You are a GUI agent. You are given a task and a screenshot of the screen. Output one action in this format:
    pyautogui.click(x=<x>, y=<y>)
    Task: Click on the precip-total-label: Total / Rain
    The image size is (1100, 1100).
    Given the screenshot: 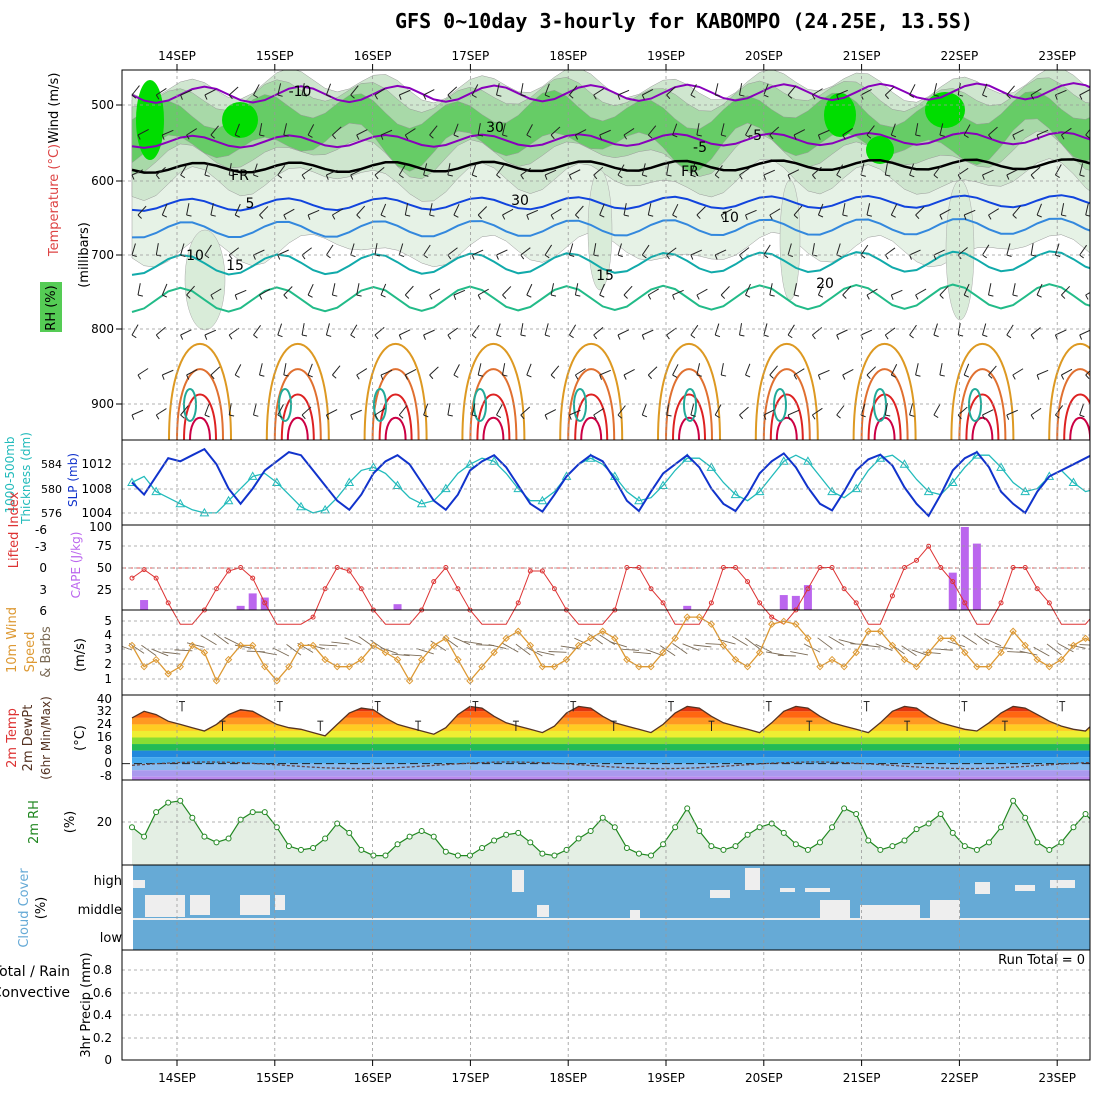 What is the action you would take?
    pyautogui.click(x=35, y=972)
    